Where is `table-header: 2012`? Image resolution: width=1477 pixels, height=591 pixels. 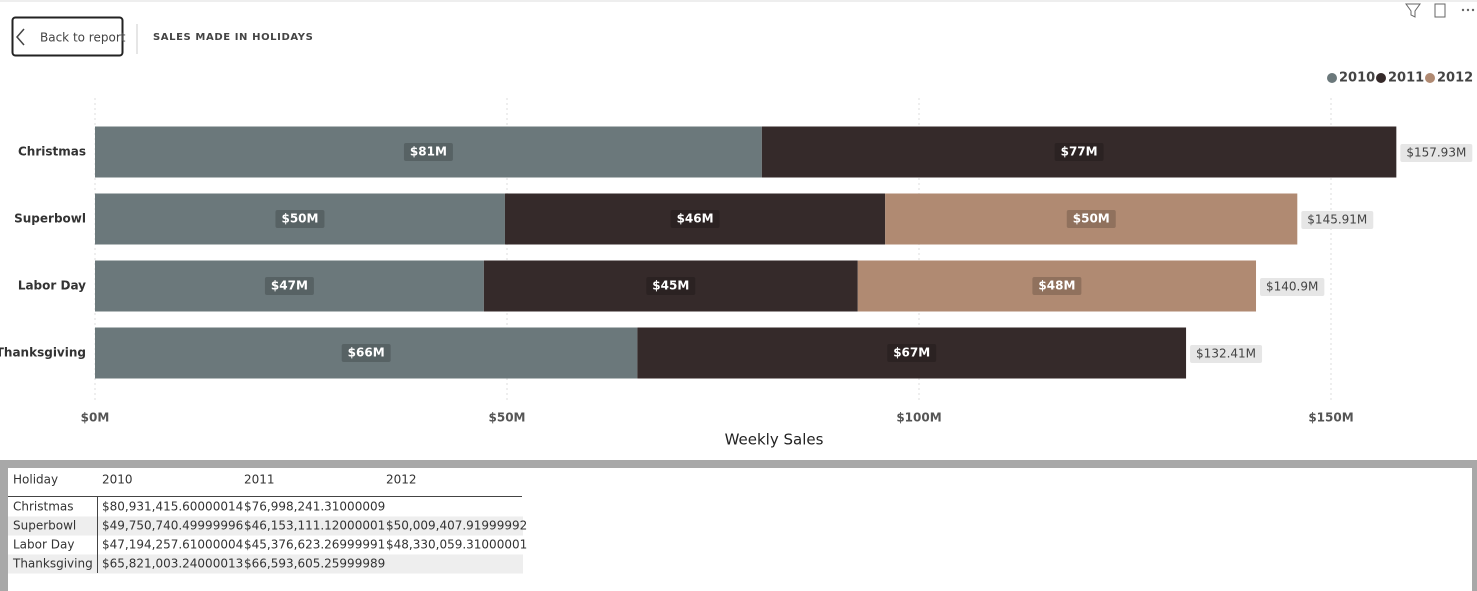
table-header: 2012 is located at coordinates (401, 480).